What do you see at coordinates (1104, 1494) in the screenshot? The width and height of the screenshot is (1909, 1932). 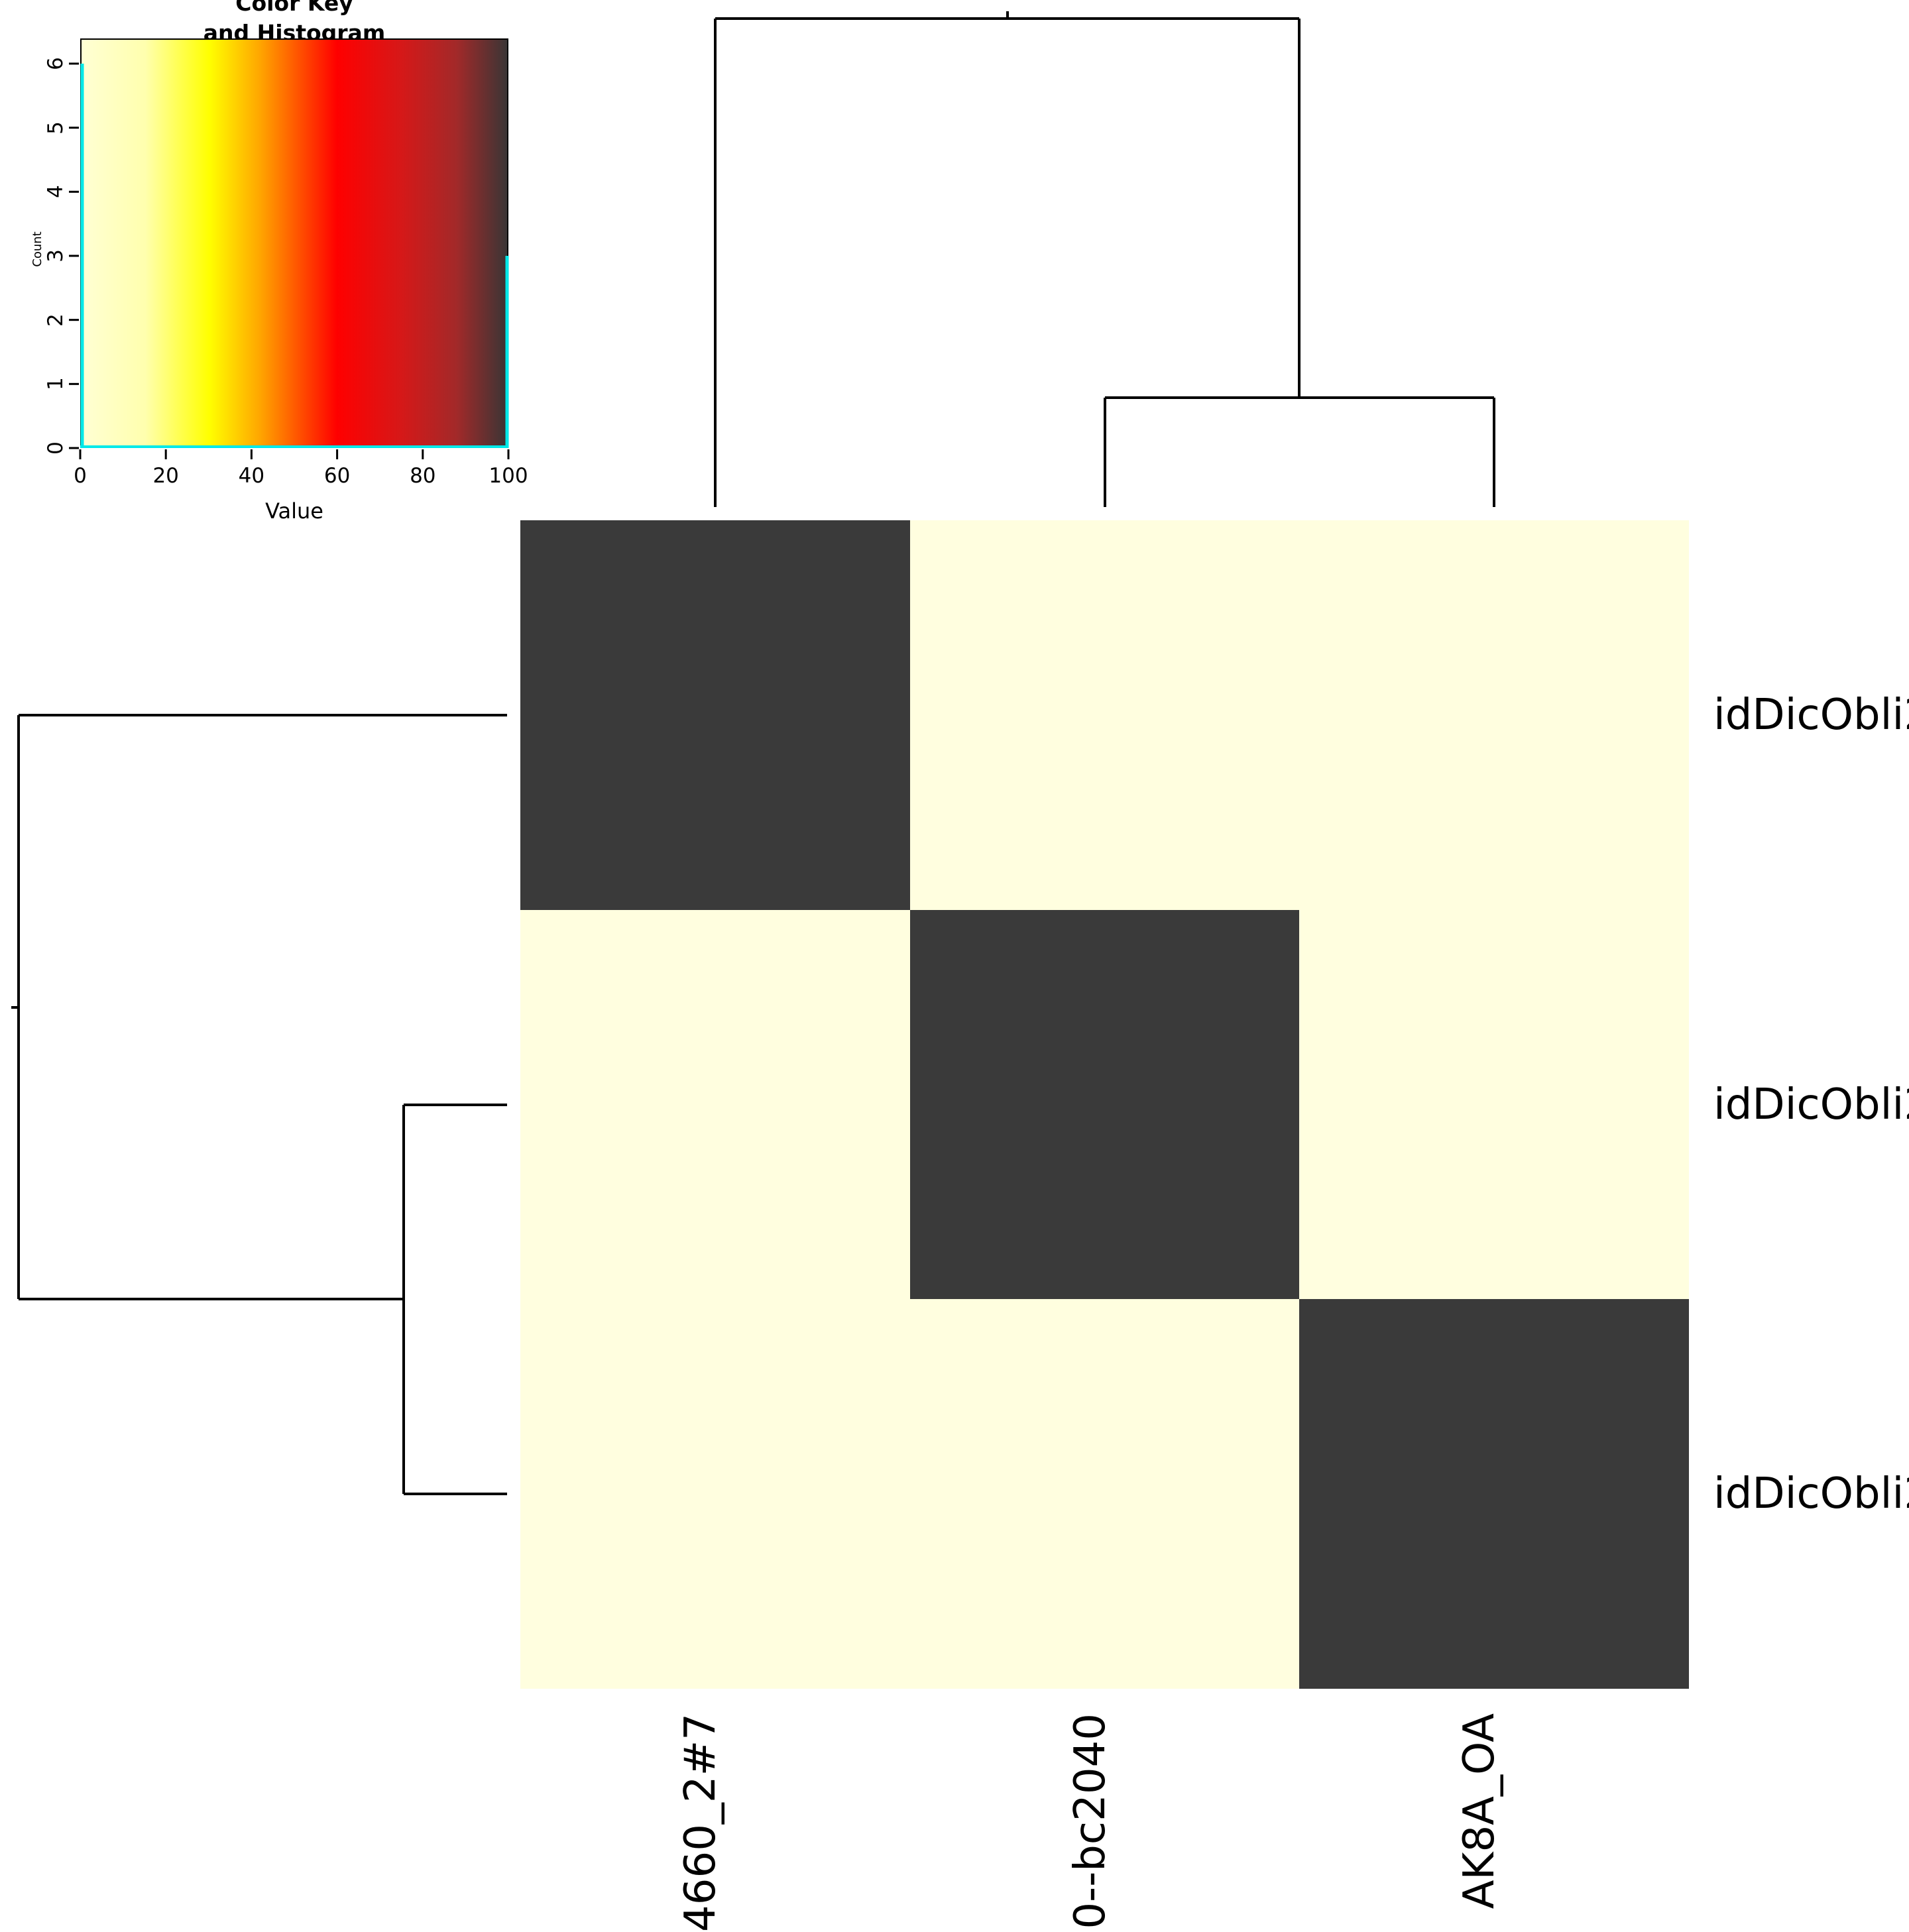 I see `heatmap-cell-r3c2` at bounding box center [1104, 1494].